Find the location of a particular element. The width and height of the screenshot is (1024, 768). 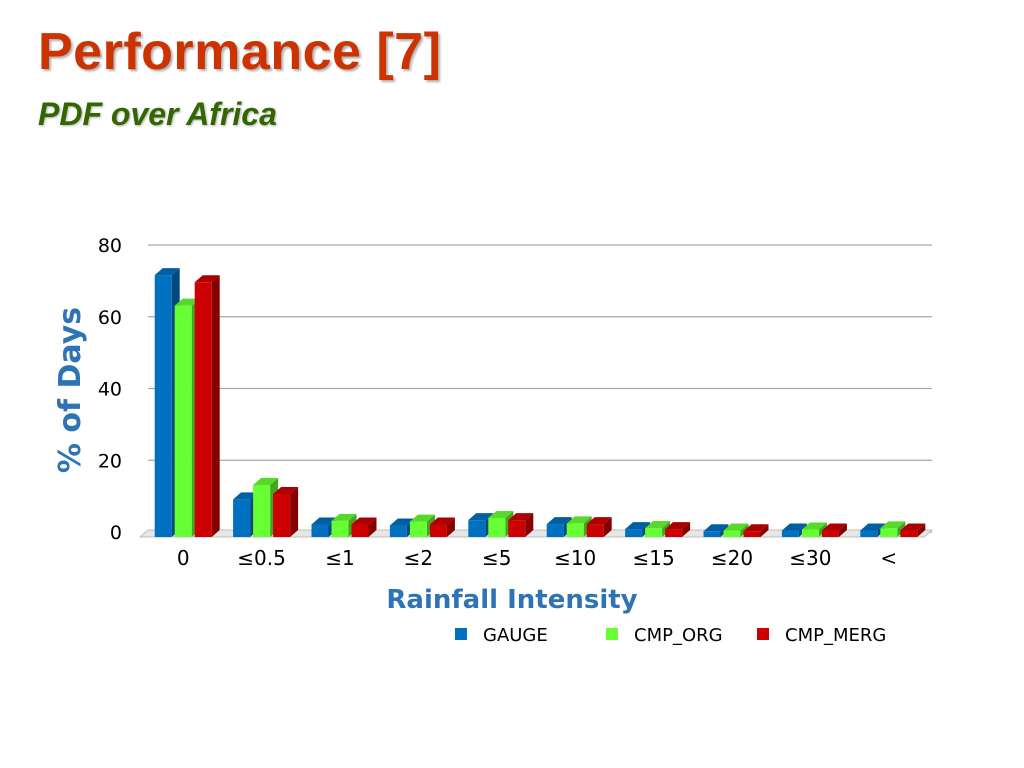

y-tick-label: 80 is located at coordinates (110, 246).